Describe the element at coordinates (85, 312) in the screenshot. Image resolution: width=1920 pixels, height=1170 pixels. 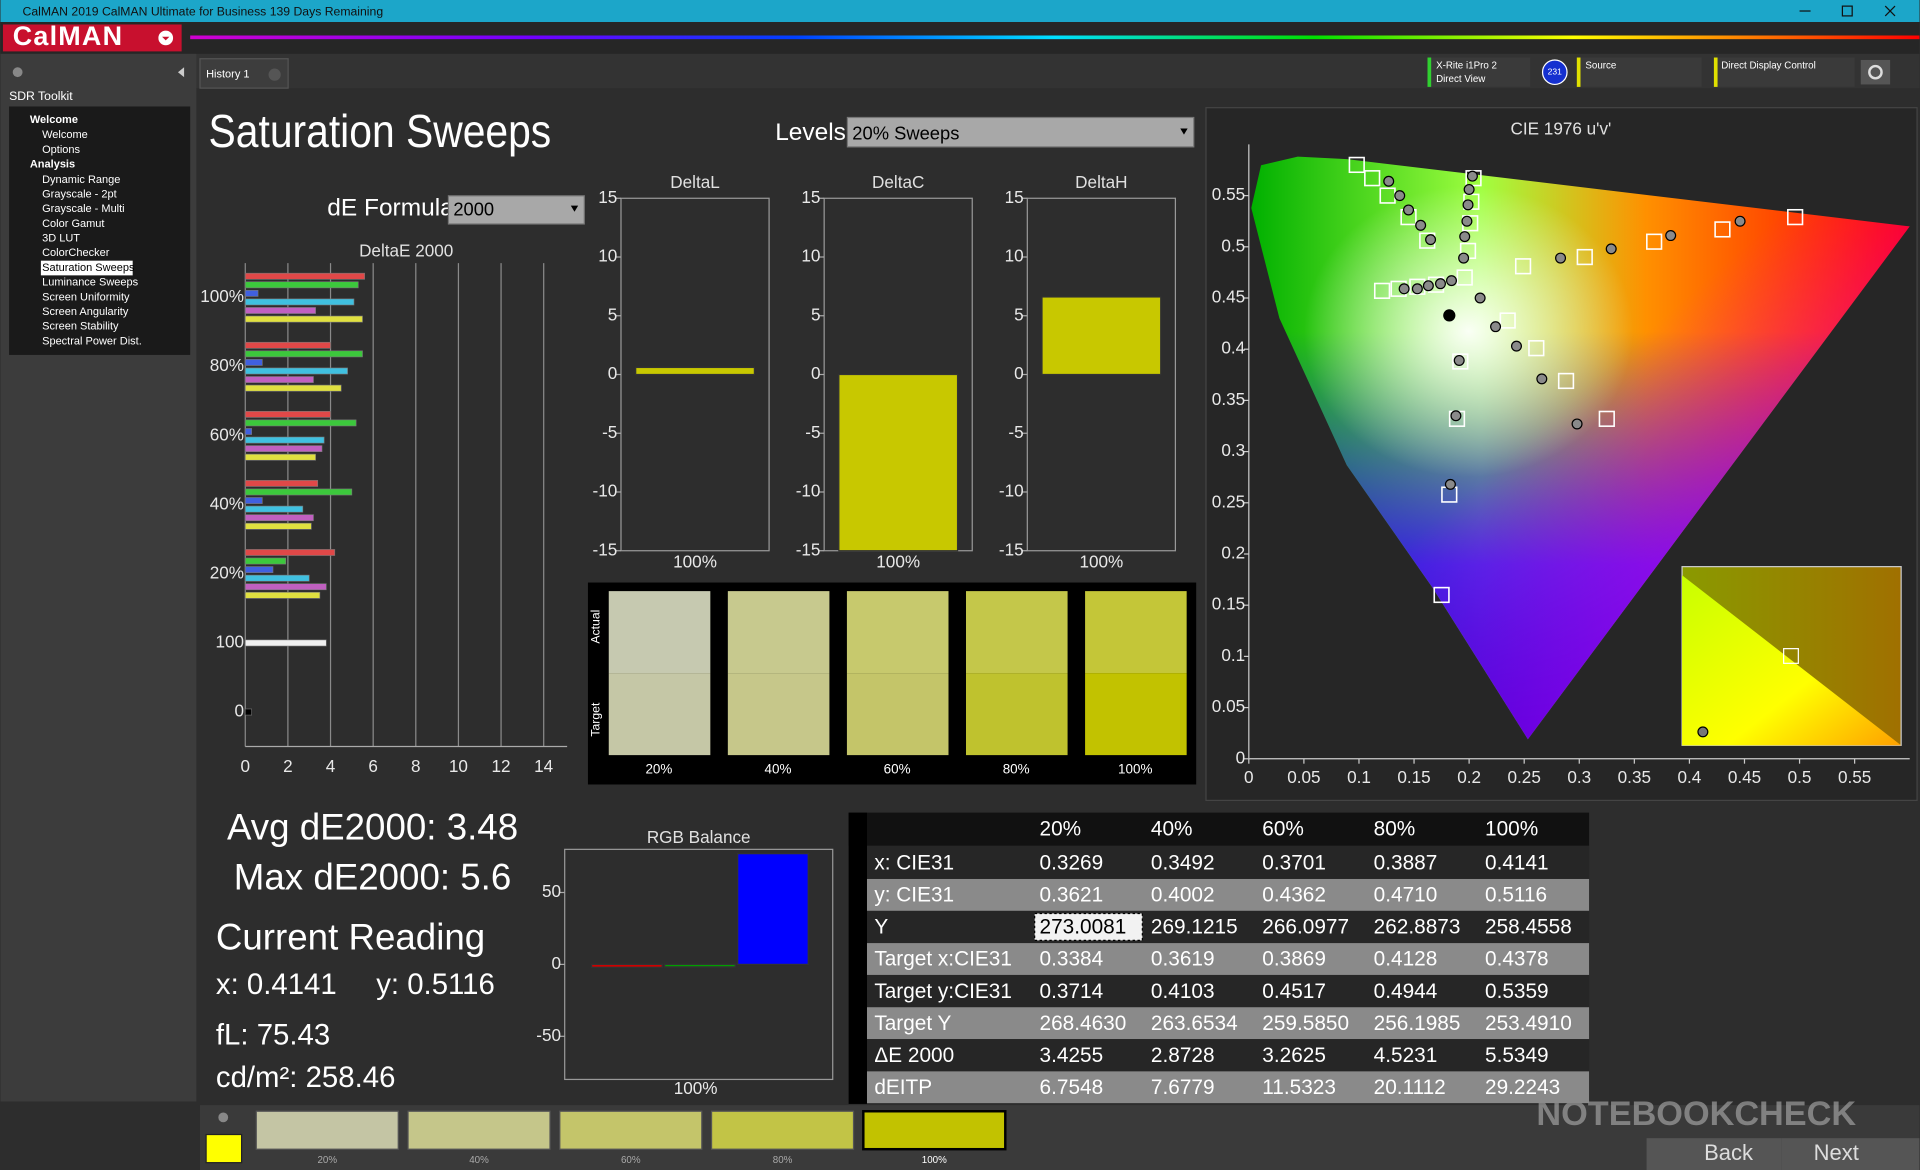
I see `tree-item: Screen Angularity` at that location.